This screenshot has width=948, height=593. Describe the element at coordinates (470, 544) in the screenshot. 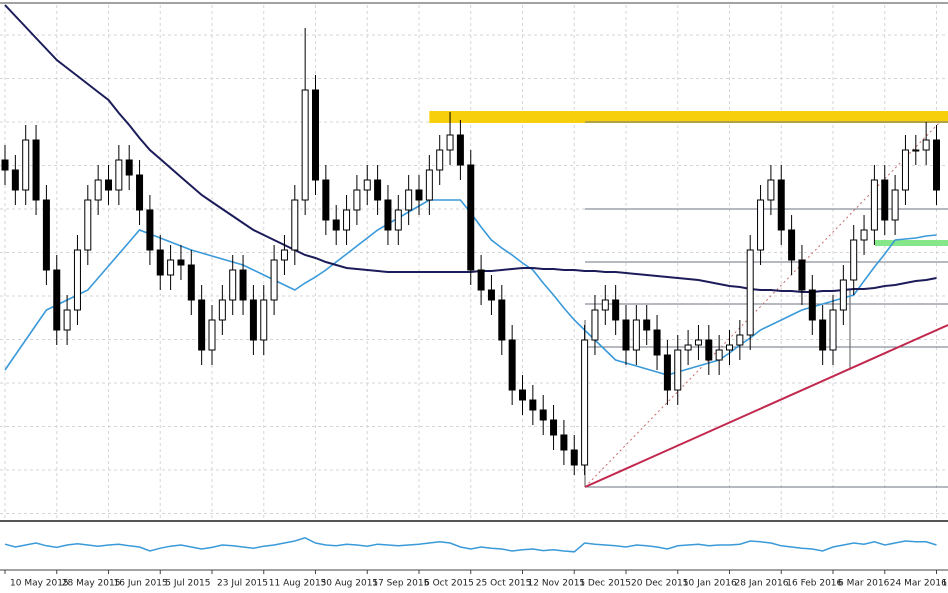

I see `indicator-line` at that location.